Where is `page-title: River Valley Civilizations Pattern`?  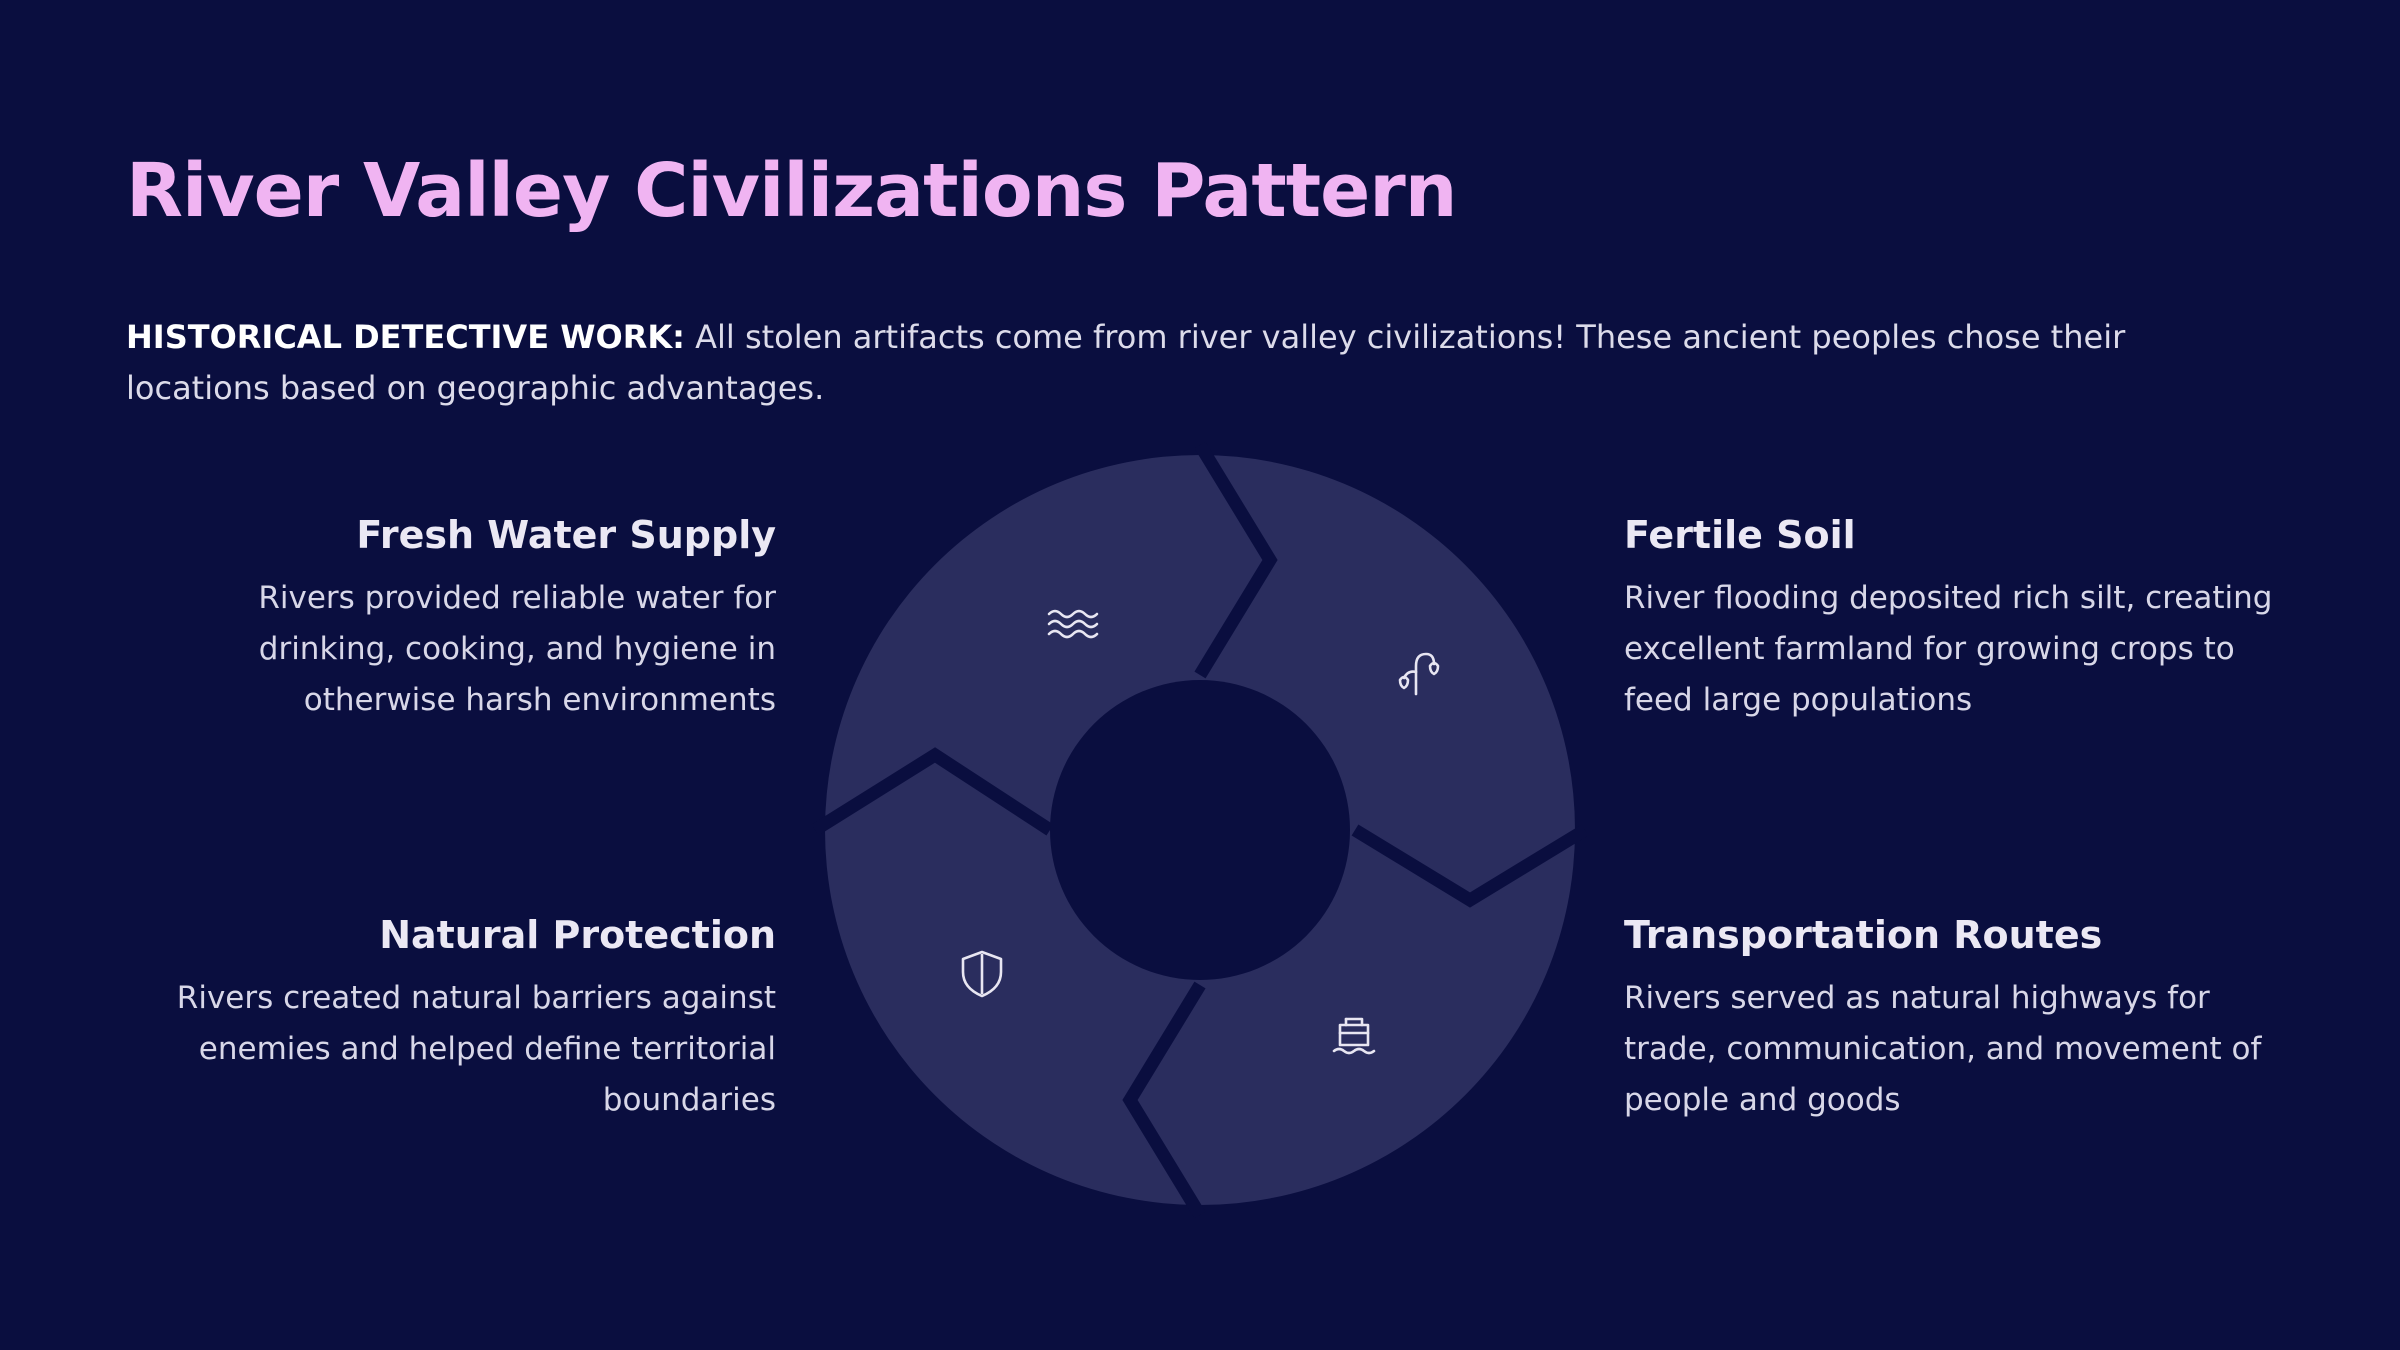
page-title: River Valley Civilizations Pattern is located at coordinates (791, 191).